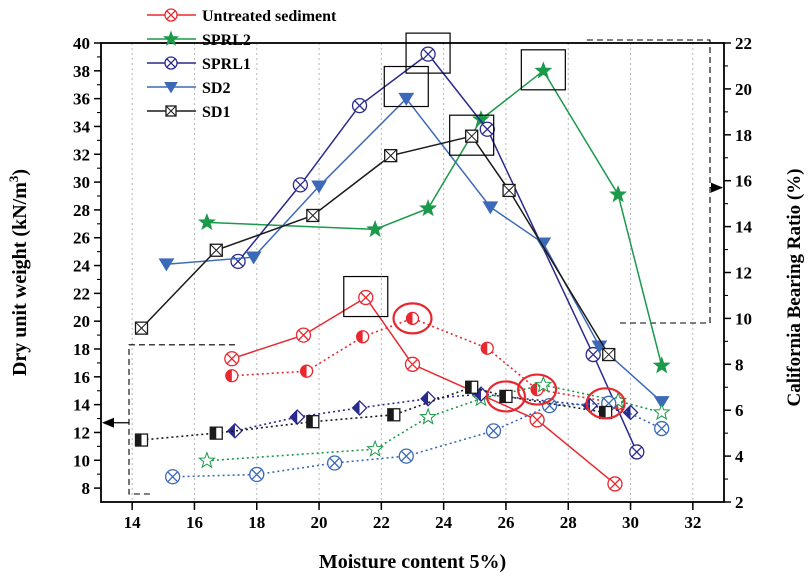  I want to click on y-left-tick-label-34: 34, so click(82, 126).